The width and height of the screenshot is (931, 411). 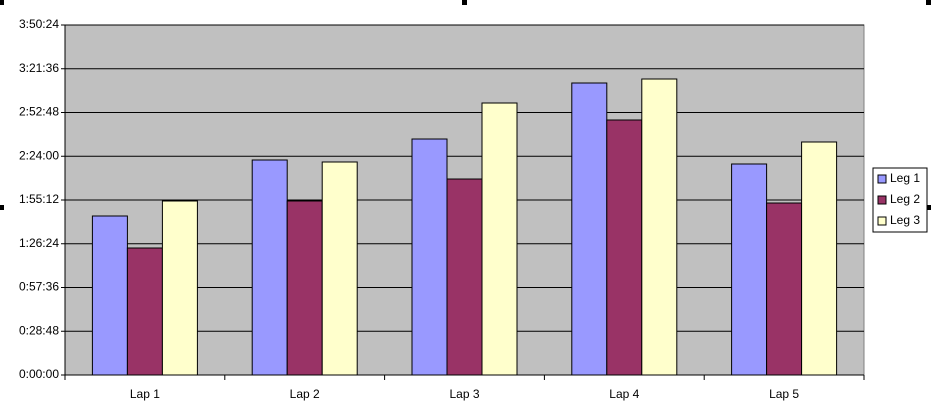 What do you see at coordinates (905, 220) in the screenshot?
I see `legend-label: Leg 3` at bounding box center [905, 220].